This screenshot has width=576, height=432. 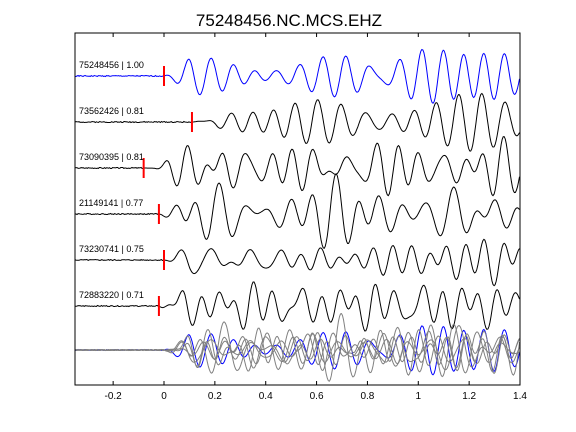 I want to click on trace-row: 73230741 | 0.75, so click(x=297, y=262).